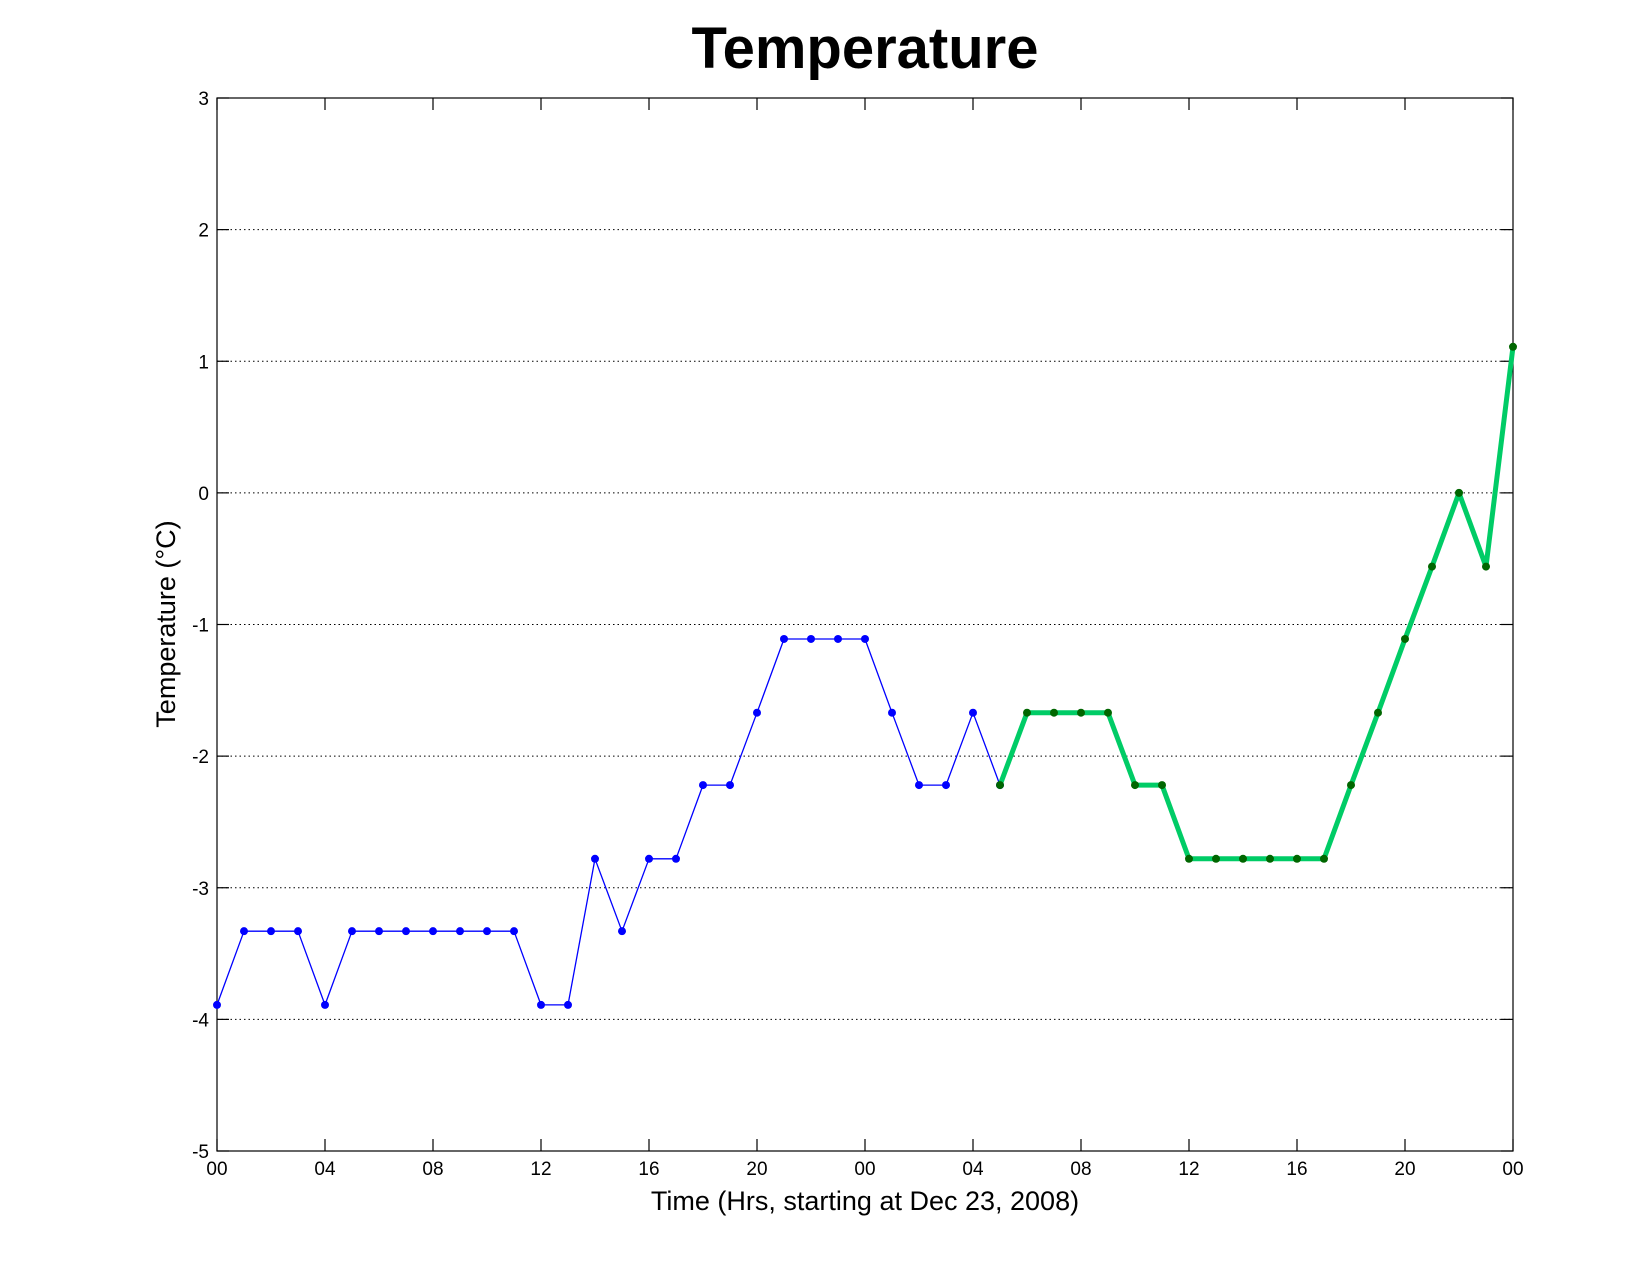 Image resolution: width=1650 pixels, height=1275 pixels. I want to click on y-tick-label: -2, so click(200, 757).